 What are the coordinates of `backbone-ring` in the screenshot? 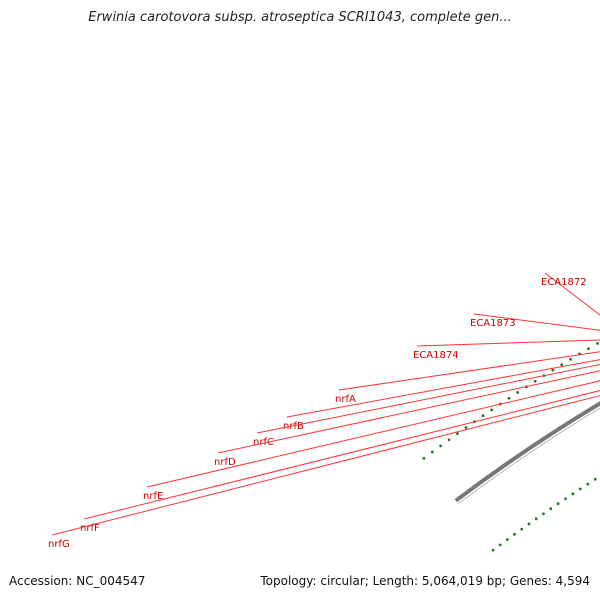 It's located at (527, 453).